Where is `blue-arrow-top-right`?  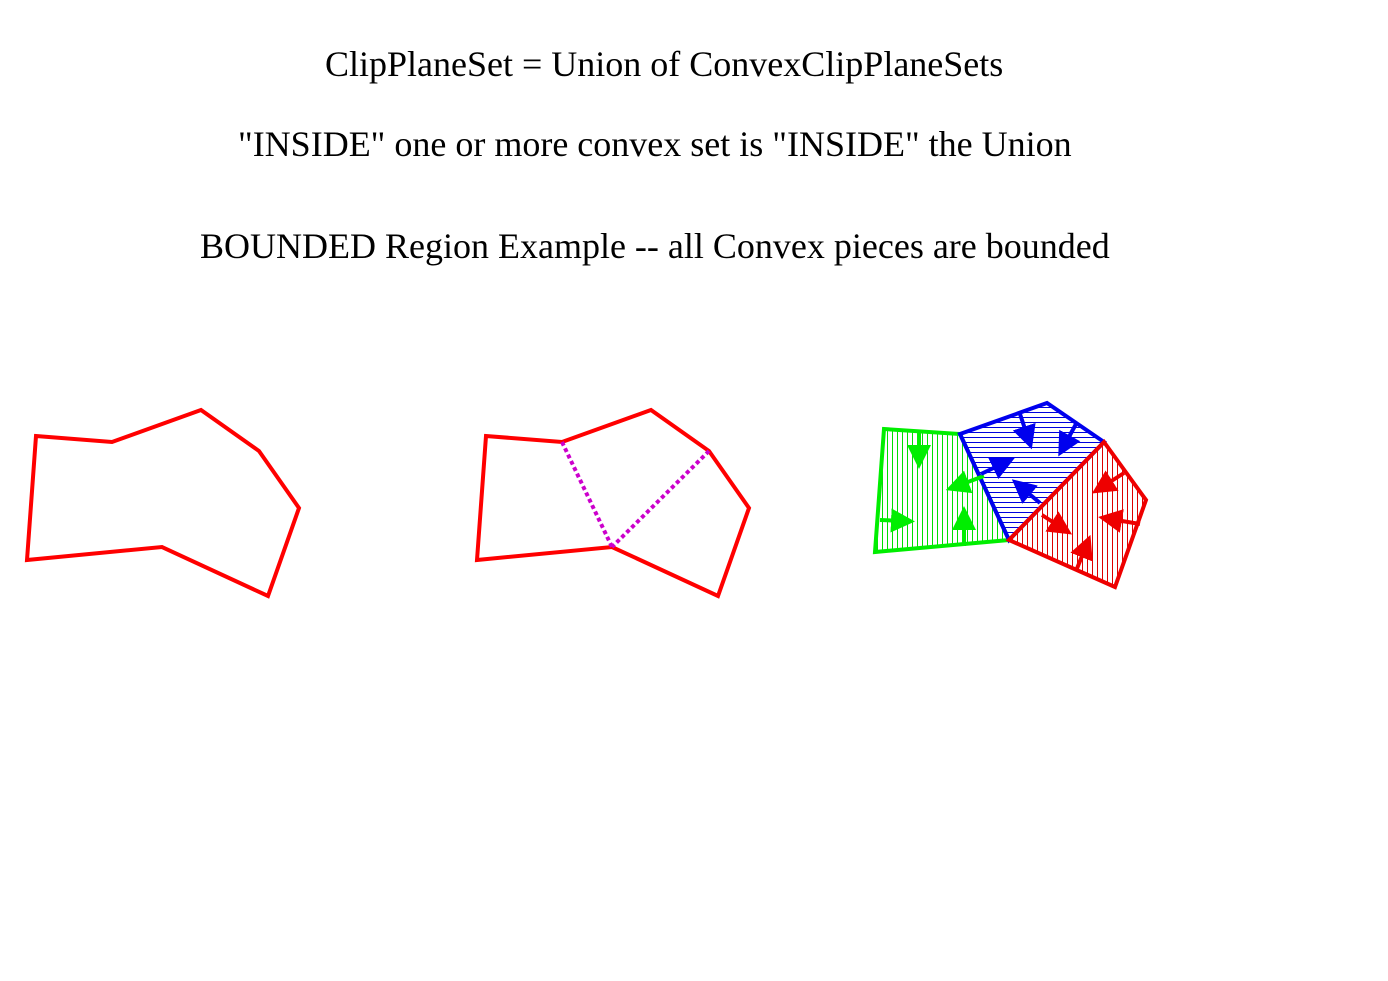
blue-arrow-top-right is located at coordinates (1069, 440).